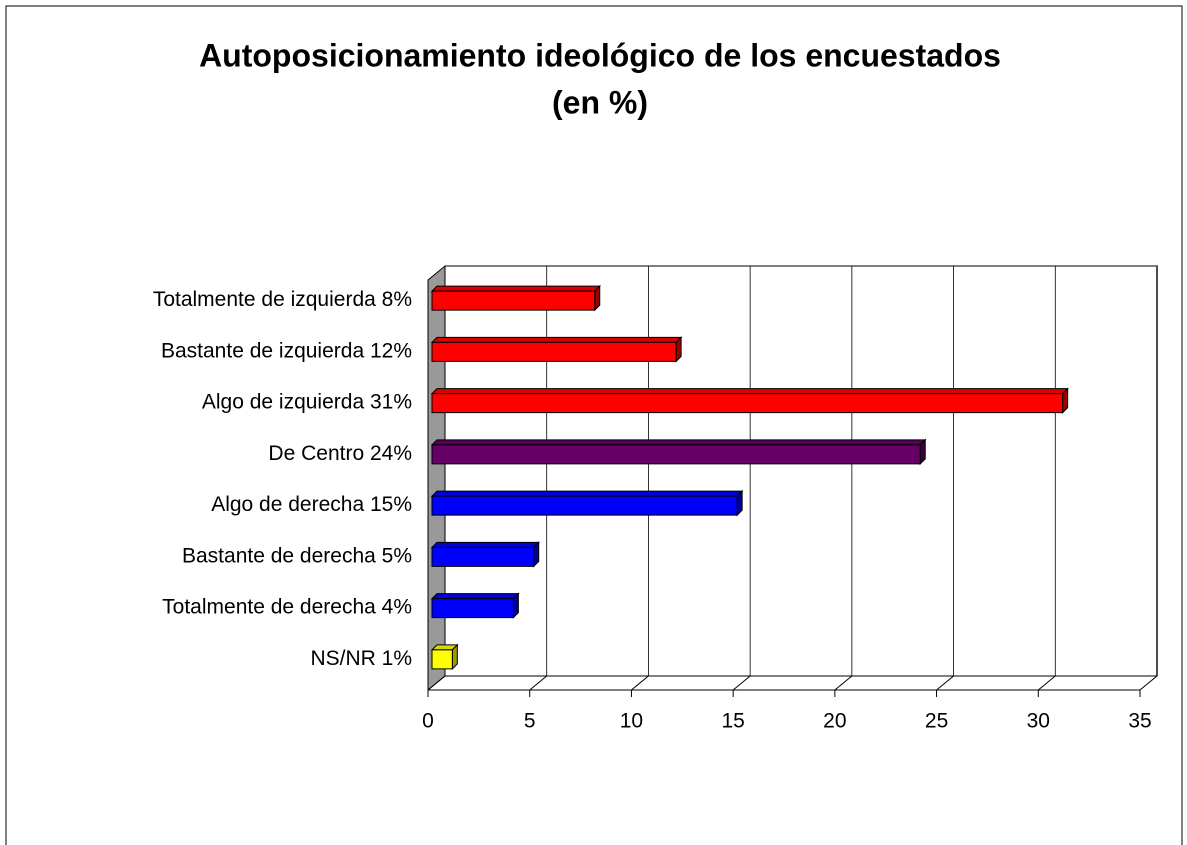 The width and height of the screenshot is (1187, 845). Describe the element at coordinates (600, 102) in the screenshot. I see `chart-subtitle: (en %)` at that location.